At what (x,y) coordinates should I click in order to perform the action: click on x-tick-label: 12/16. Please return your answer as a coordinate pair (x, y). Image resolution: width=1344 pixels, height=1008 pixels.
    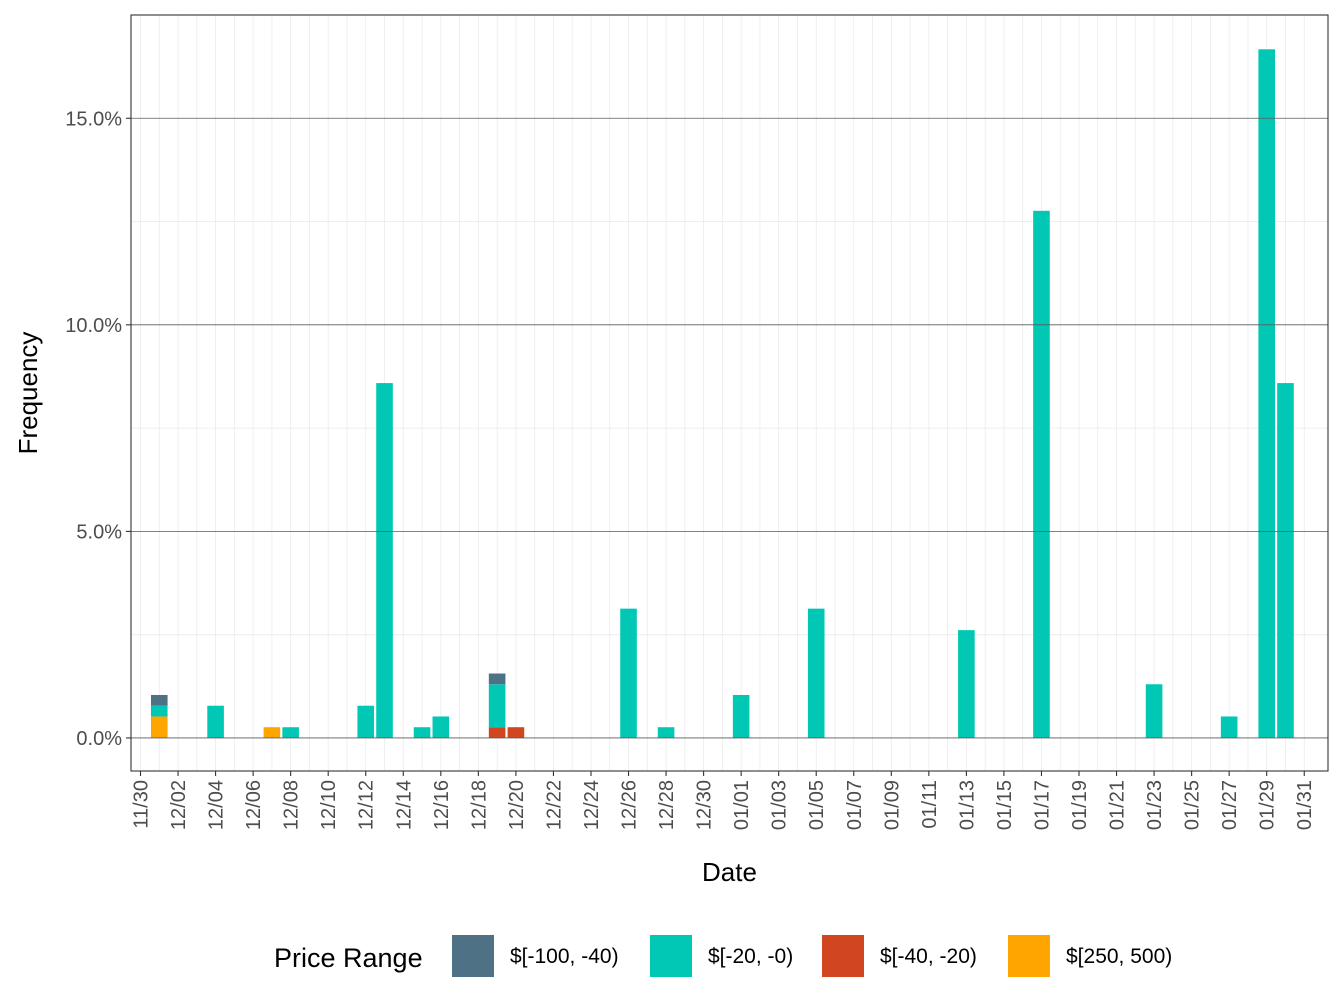
    Looking at the image, I should click on (442, 805).